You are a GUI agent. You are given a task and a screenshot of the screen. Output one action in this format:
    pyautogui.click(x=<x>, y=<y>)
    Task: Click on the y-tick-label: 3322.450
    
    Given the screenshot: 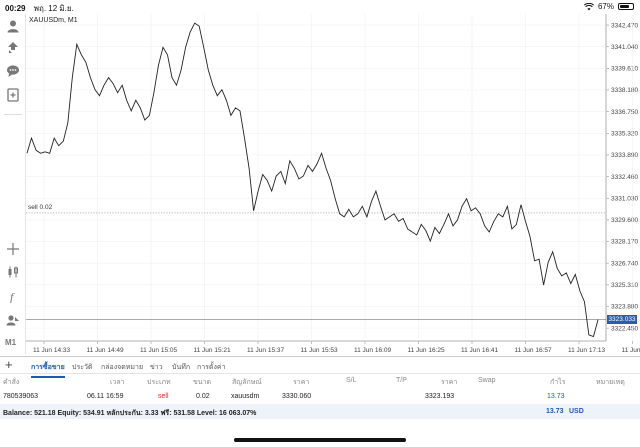 What is the action you would take?
    pyautogui.click(x=624, y=328)
    